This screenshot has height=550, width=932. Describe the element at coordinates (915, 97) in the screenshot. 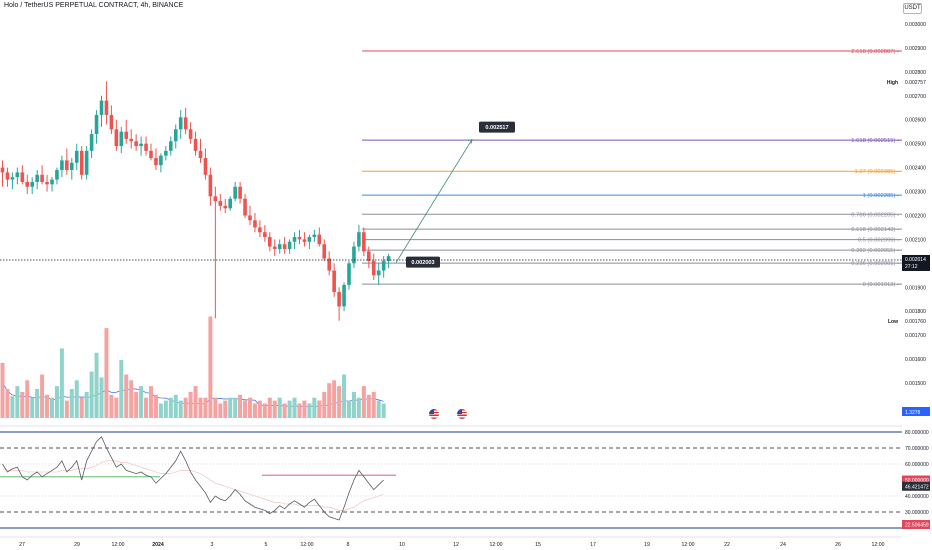

I see `price-axis-tick: 0.002700` at that location.